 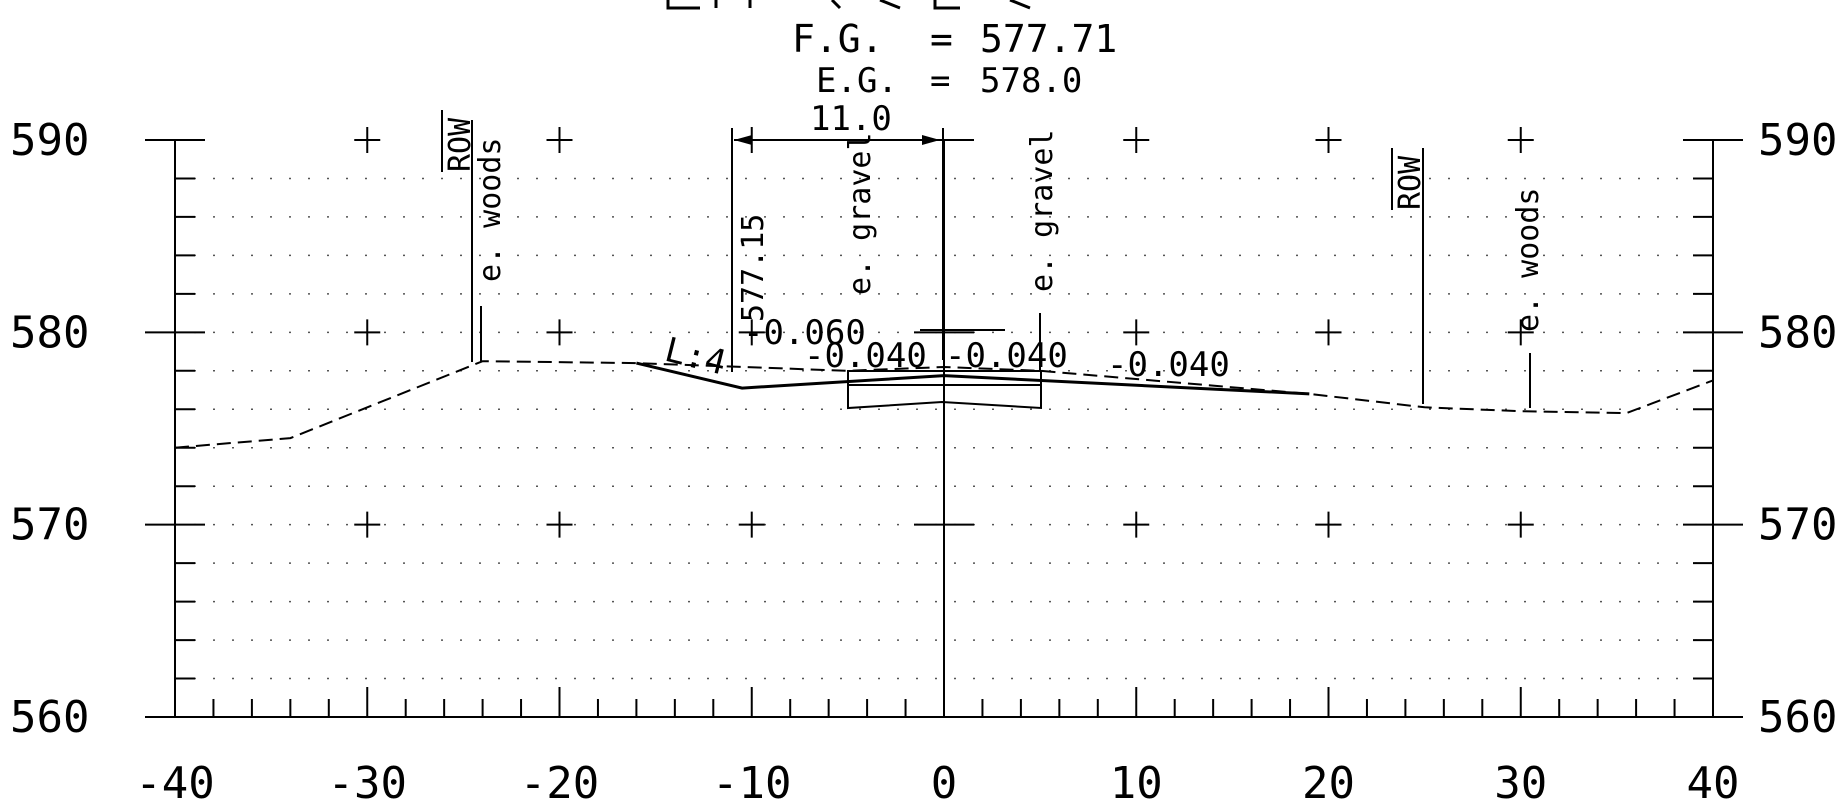 I want to click on row-left-label: ROW, so click(x=460, y=144).